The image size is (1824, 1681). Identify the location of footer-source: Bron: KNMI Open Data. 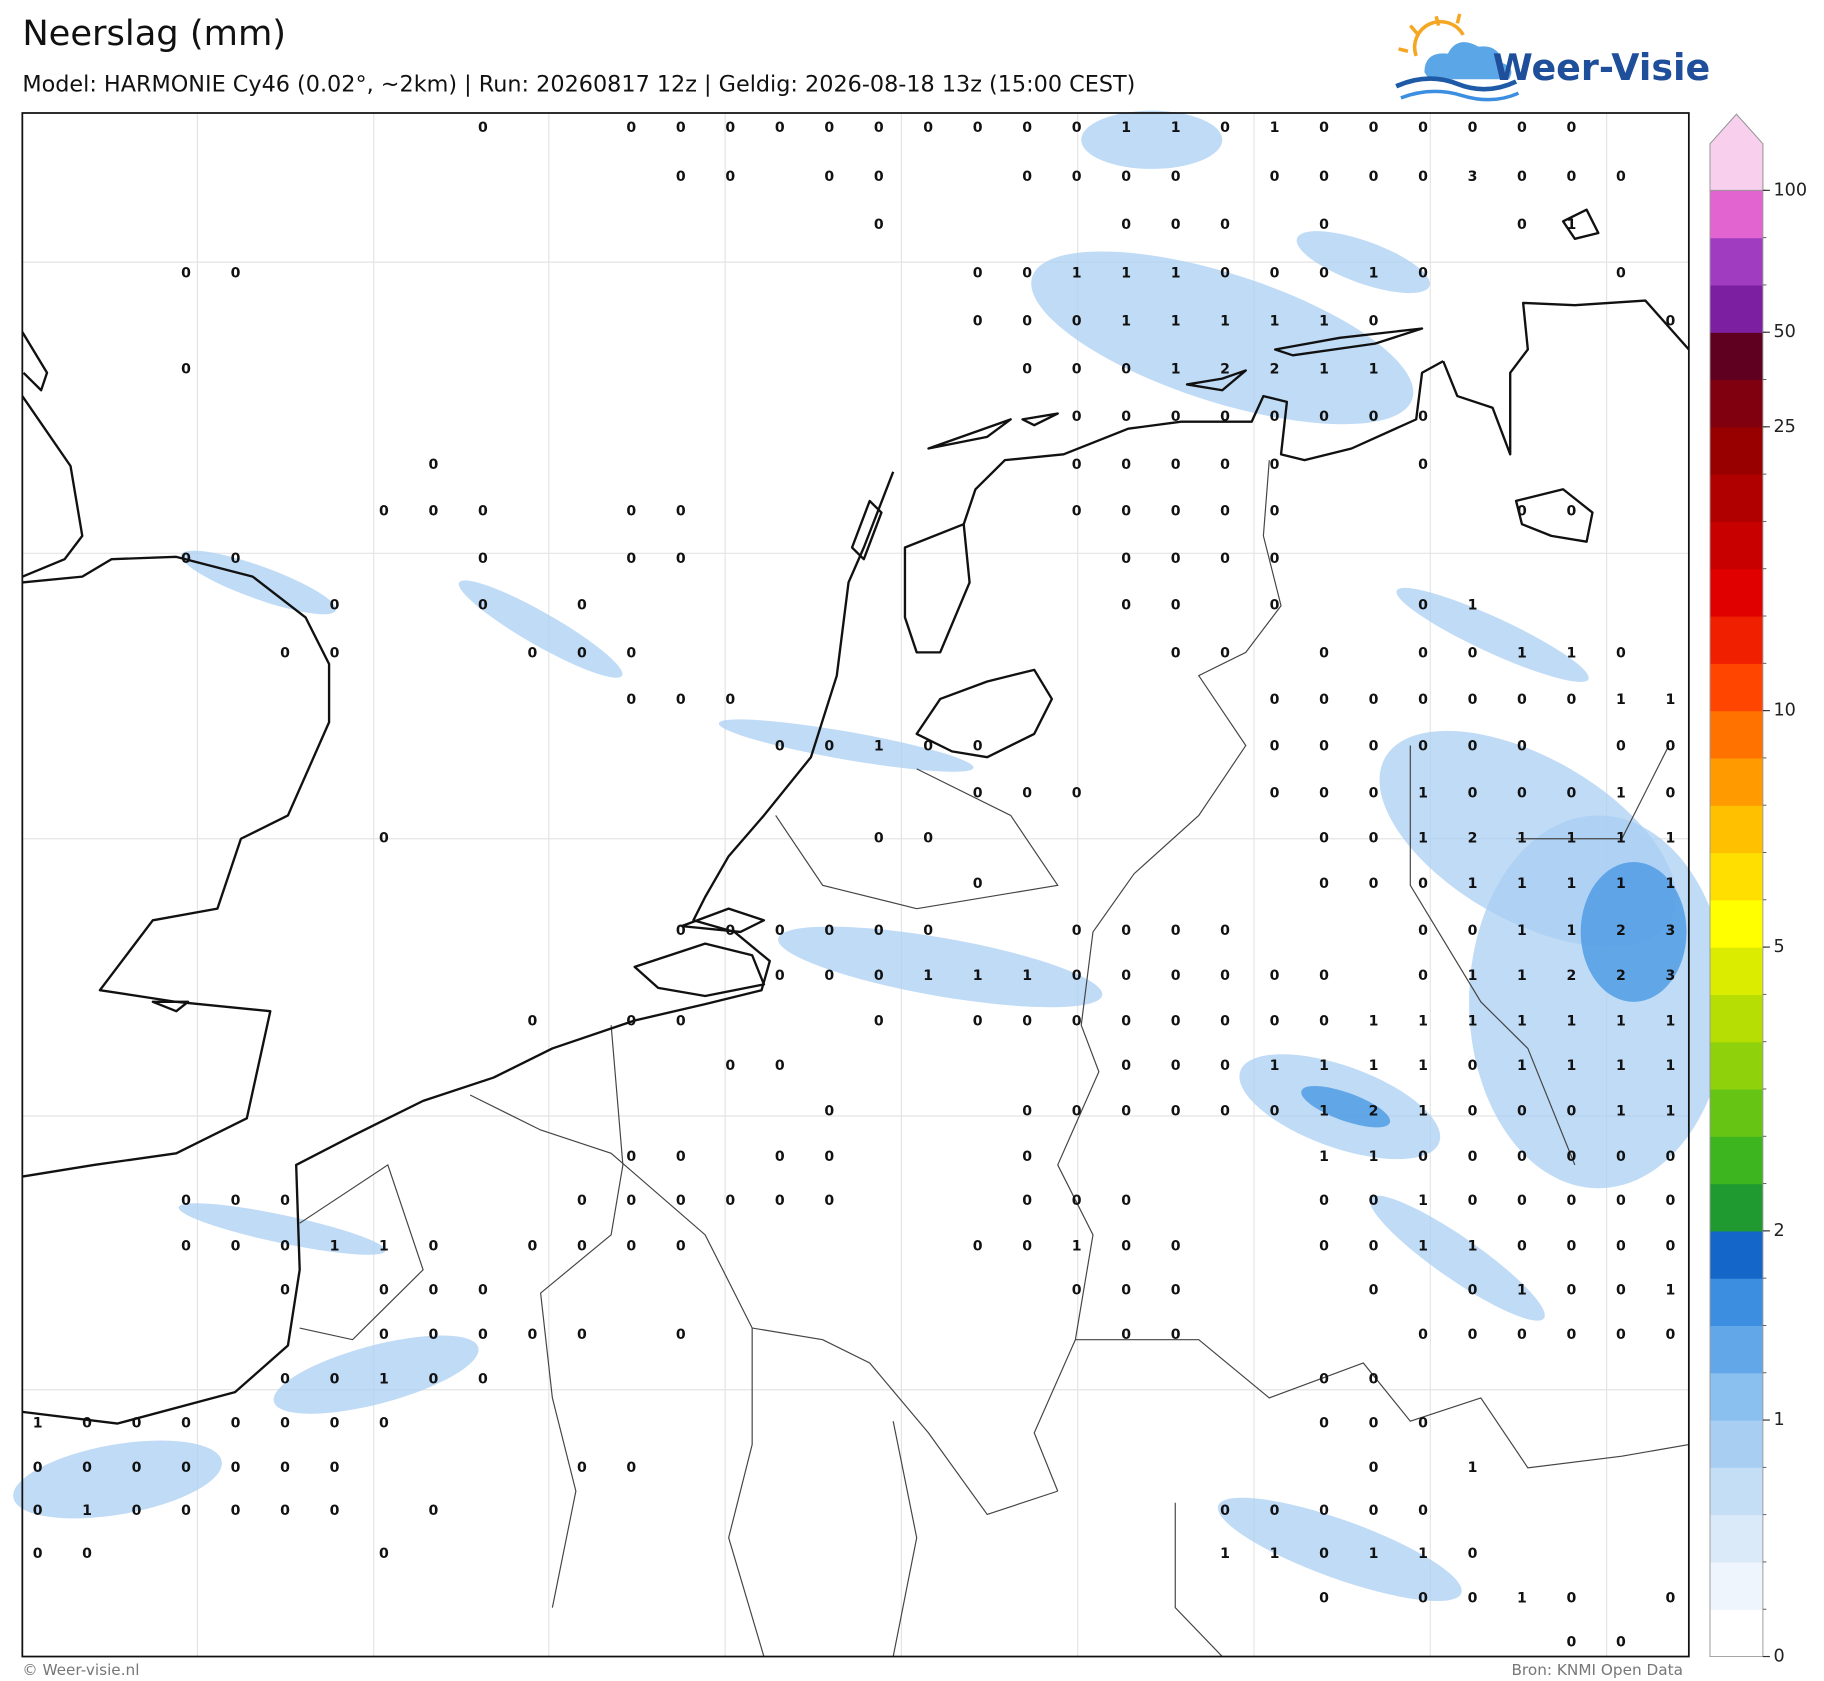
(1597, 1670).